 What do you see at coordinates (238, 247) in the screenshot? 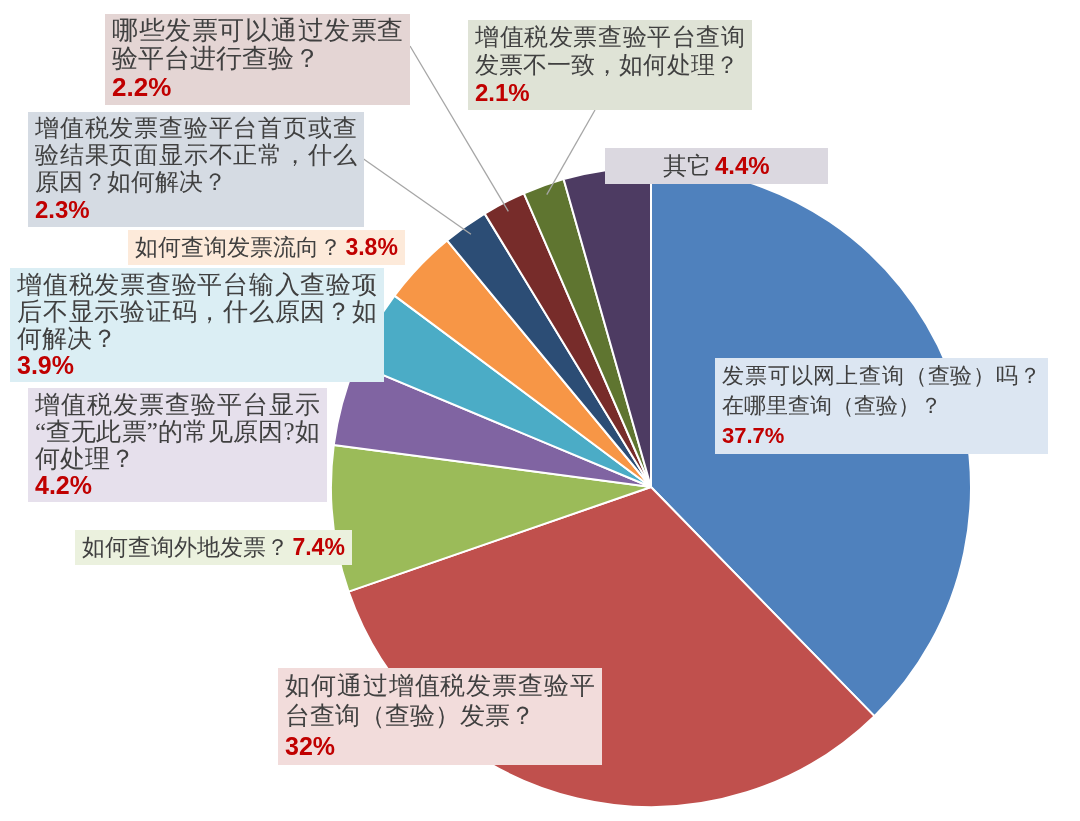
I see `slice-label: 如何查询发票流向？` at bounding box center [238, 247].